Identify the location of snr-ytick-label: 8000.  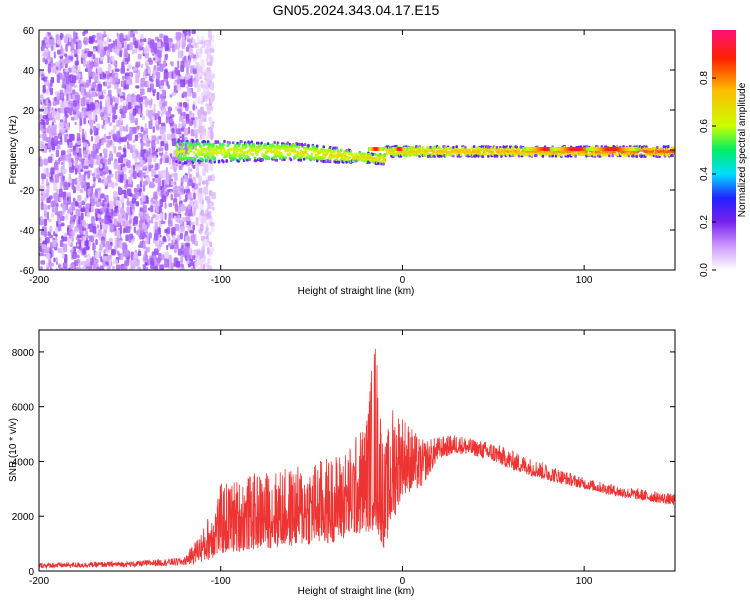
(23, 353).